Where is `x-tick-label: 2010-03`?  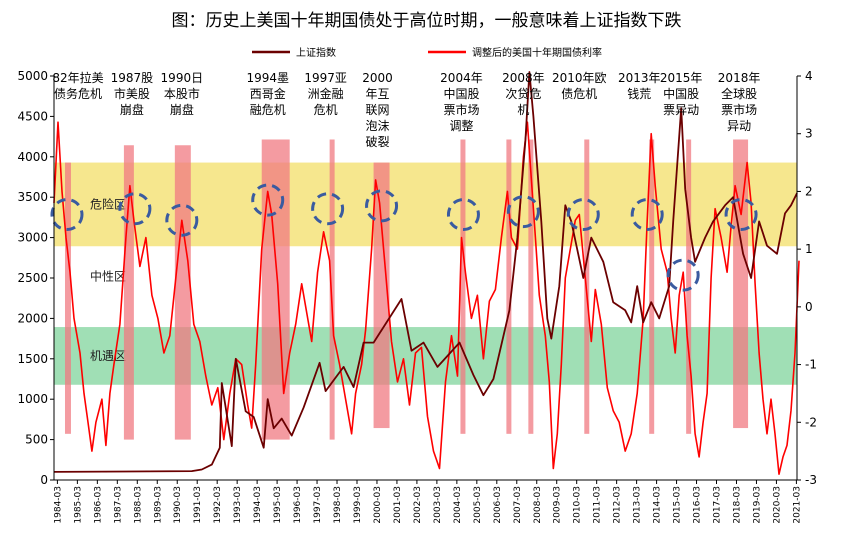
x-tick-label: 2010-03 is located at coordinates (578, 505).